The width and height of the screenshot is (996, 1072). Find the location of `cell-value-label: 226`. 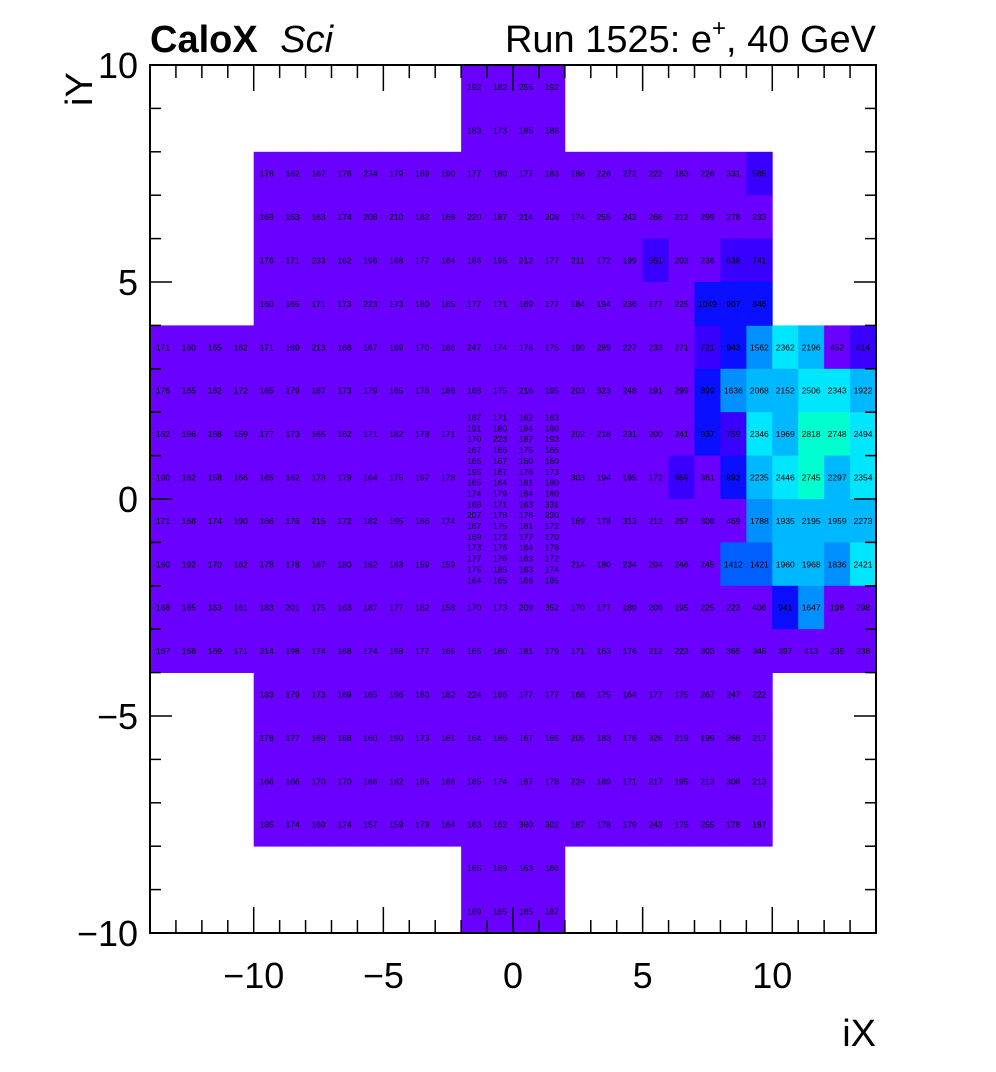

cell-value-label: 226 is located at coordinates (707, 174).